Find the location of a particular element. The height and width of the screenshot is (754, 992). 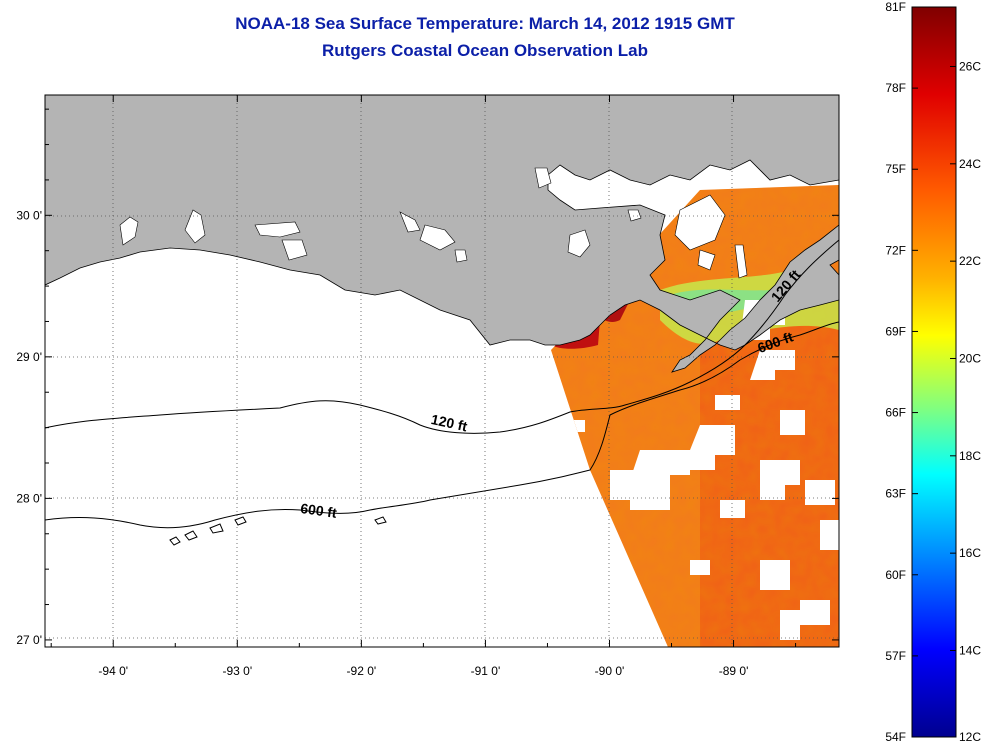

colorbar-c-label: 26C is located at coordinates (970, 66).